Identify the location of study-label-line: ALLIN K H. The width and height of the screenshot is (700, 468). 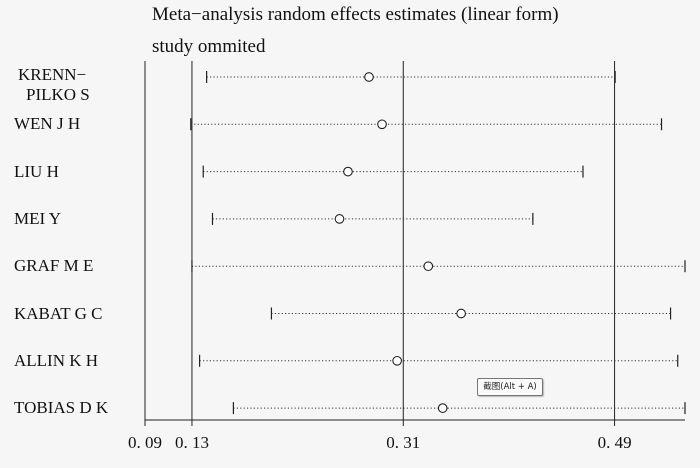
(56, 360).